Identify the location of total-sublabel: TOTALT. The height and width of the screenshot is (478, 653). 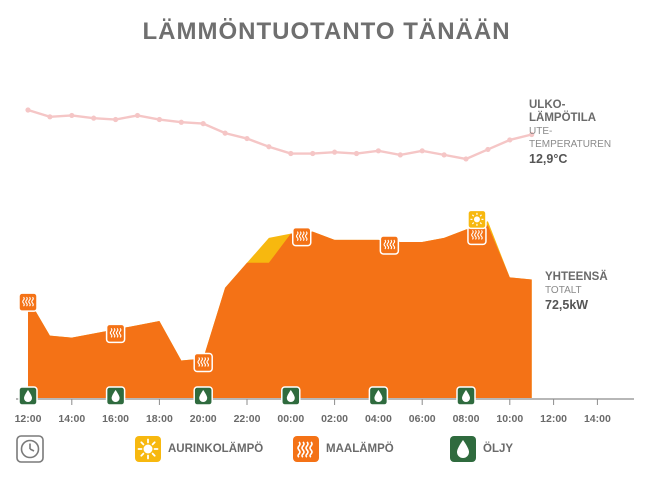
(563, 290).